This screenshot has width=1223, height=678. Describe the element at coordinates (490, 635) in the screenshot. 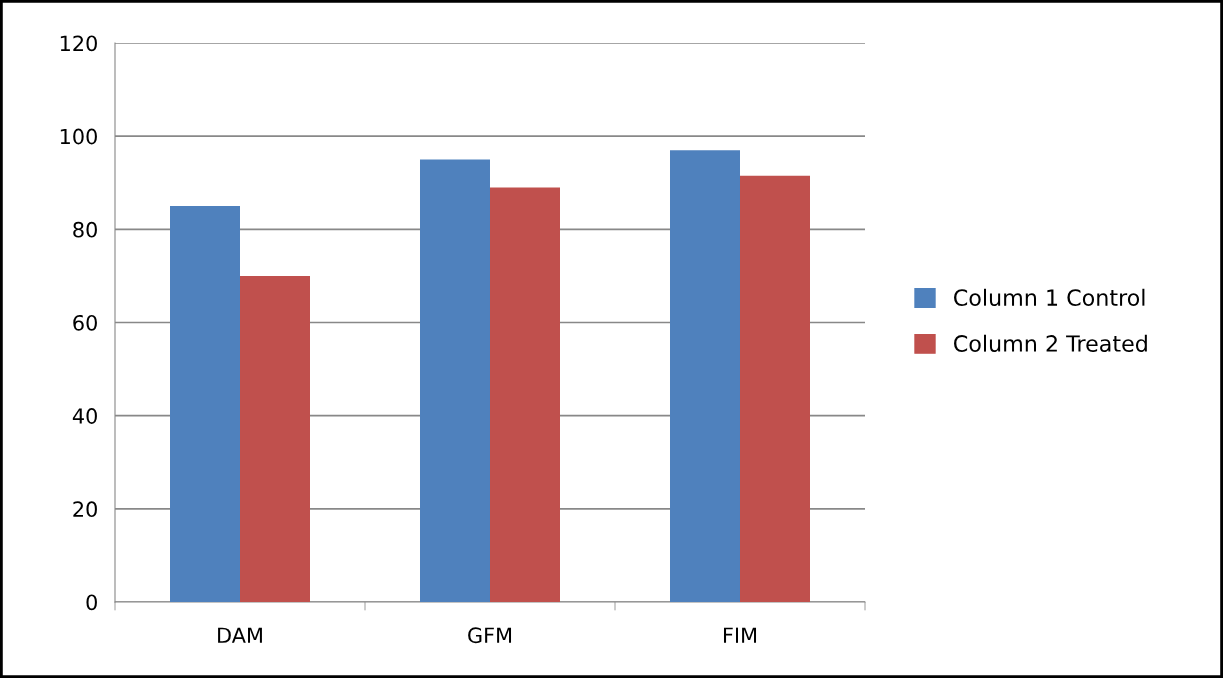

I see `x-tick-label: GFM` at that location.